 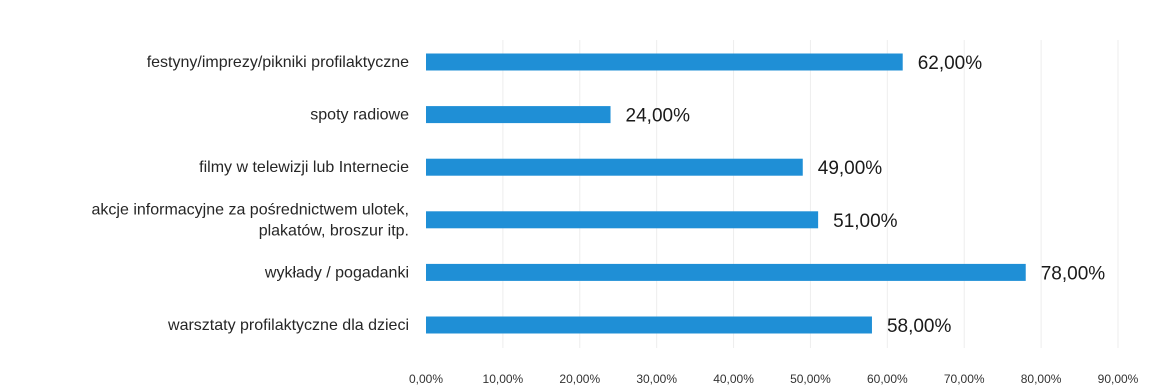 What do you see at coordinates (1118, 379) in the screenshot?
I see `x-tick-label: 90,00%` at bounding box center [1118, 379].